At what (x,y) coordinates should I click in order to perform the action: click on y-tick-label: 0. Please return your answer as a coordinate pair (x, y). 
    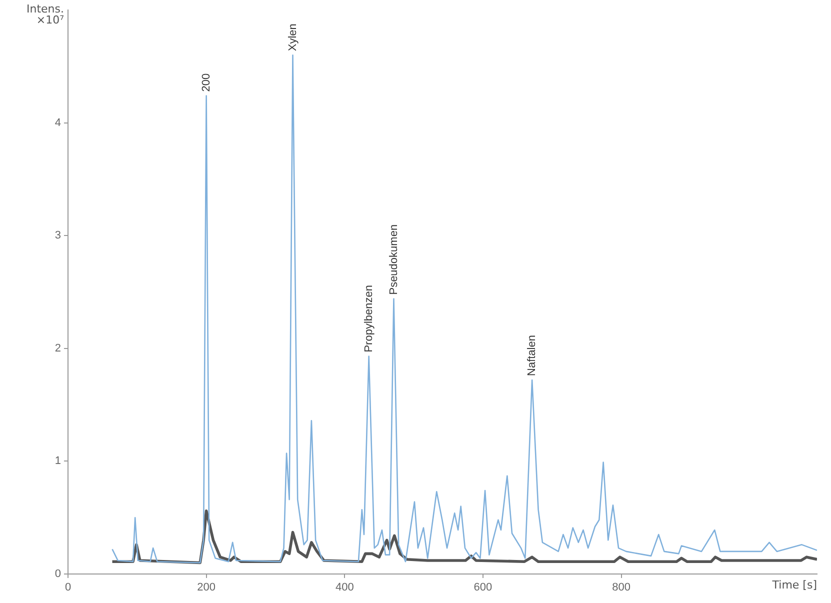
    Looking at the image, I should click on (57, 574).